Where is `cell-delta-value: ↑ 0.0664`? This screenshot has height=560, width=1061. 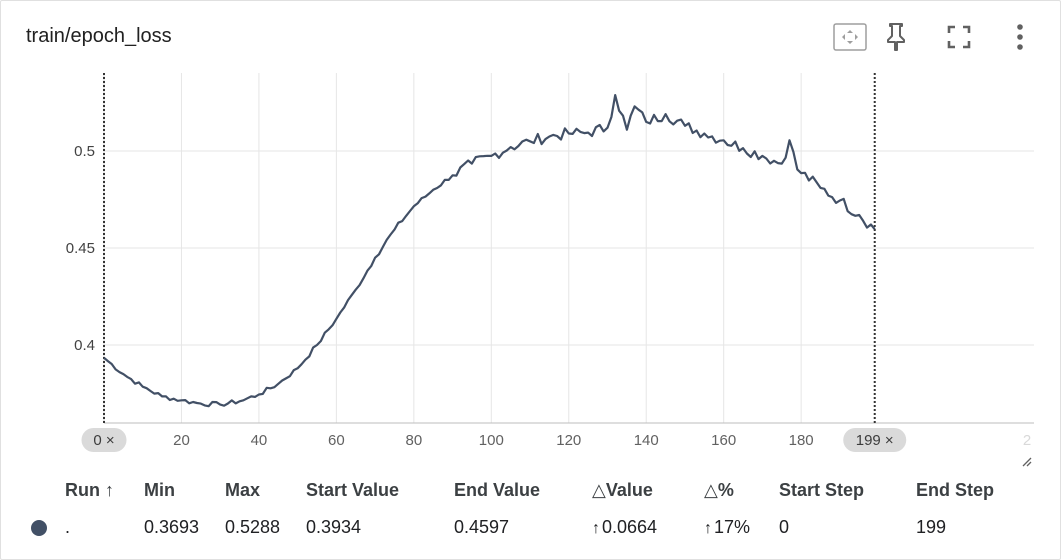
cell-delta-value: ↑ 0.0664 is located at coordinates (648, 527).